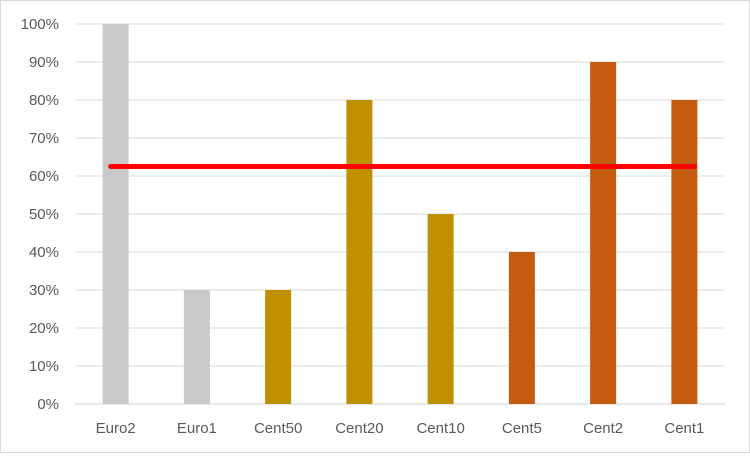 The width and height of the screenshot is (750, 457). What do you see at coordinates (40, 24) in the screenshot?
I see `y-tick-label: 100%` at bounding box center [40, 24].